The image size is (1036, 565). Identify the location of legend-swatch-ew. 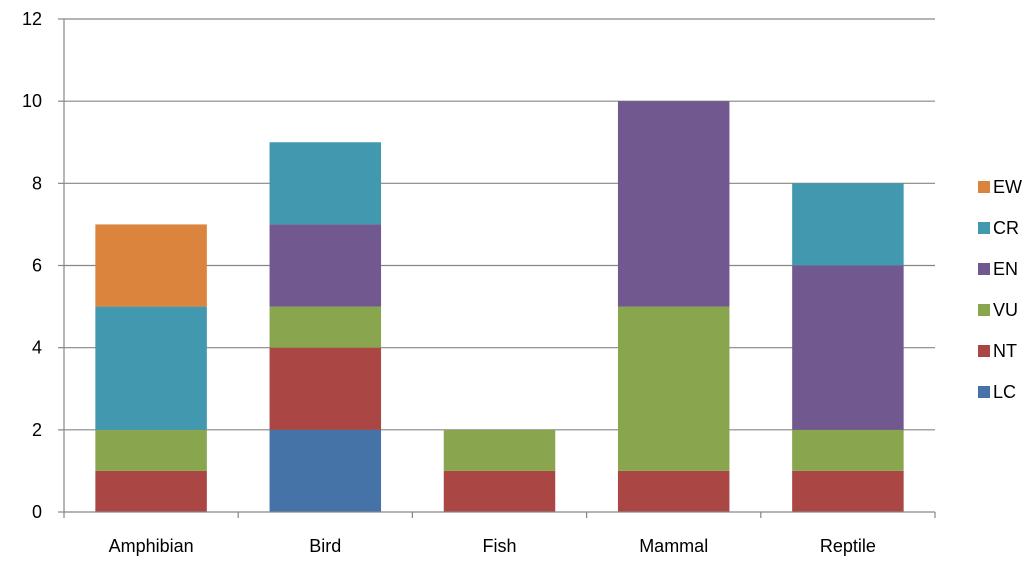
(984, 187).